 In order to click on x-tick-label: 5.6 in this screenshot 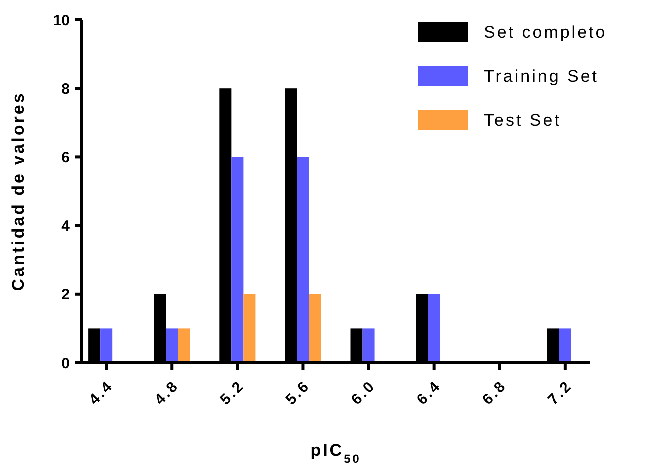, I will do `click(298, 393)`.